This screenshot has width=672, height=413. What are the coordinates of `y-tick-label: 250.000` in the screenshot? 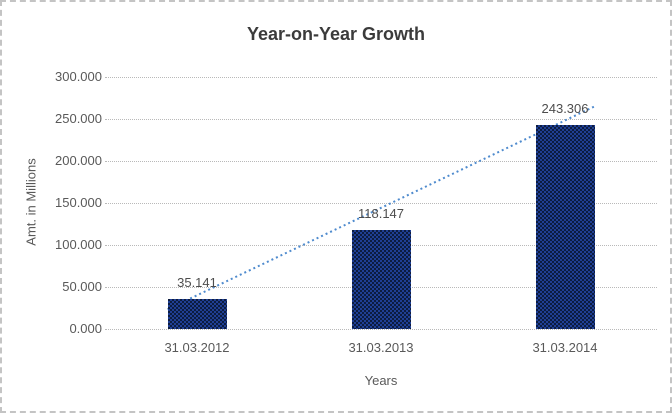 It's located at (78, 118).